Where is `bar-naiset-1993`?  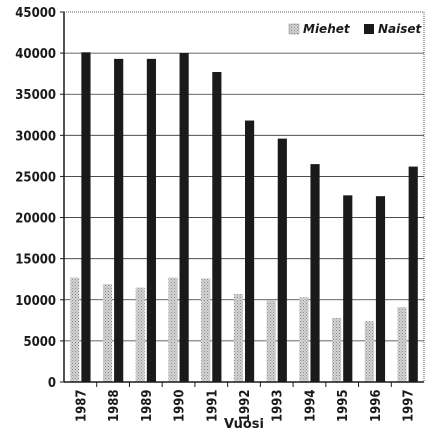 bar-naiset-1993 is located at coordinates (282, 260).